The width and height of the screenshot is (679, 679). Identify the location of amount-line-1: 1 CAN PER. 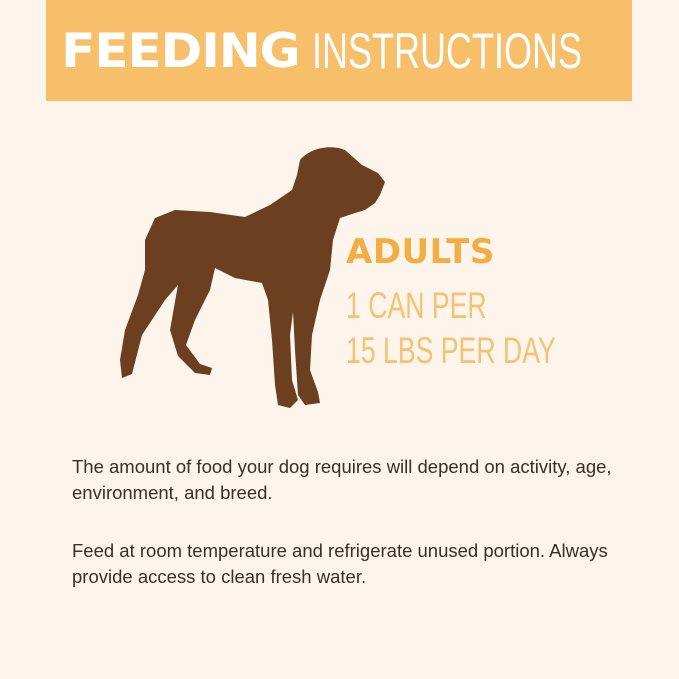
(416, 305).